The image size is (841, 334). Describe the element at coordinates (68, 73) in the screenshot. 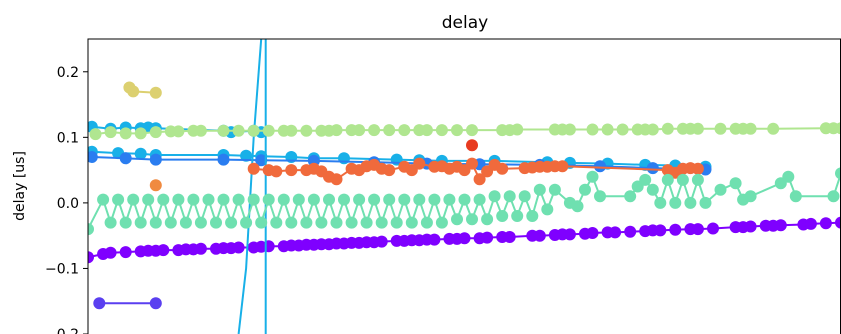

I see `y-tick-label: 0.2` at that location.